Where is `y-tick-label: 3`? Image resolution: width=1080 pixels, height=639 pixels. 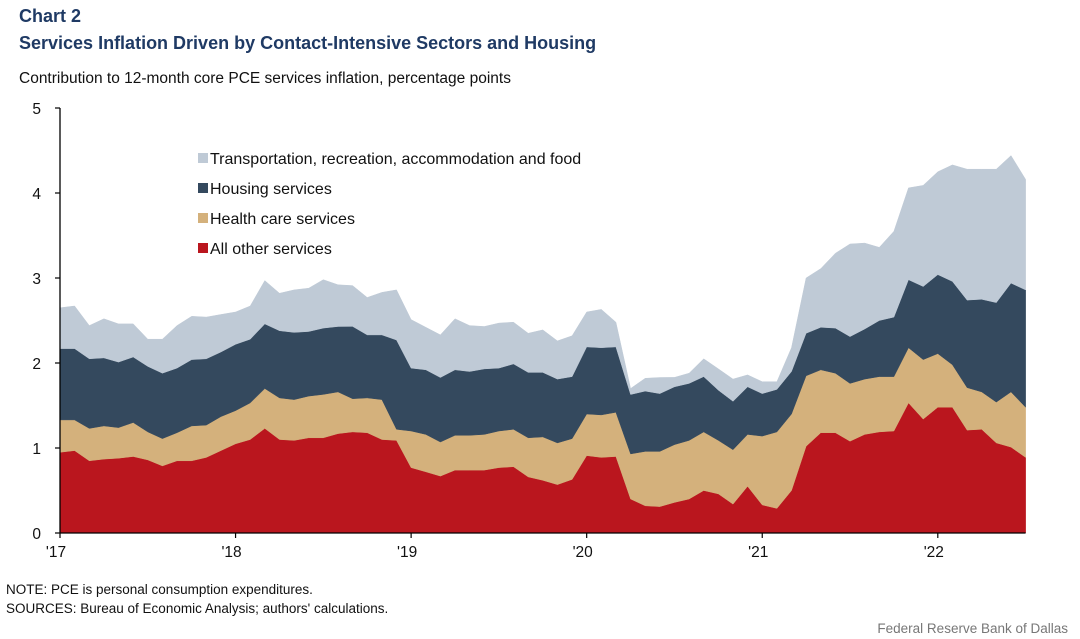 y-tick-label: 3 is located at coordinates (36, 279).